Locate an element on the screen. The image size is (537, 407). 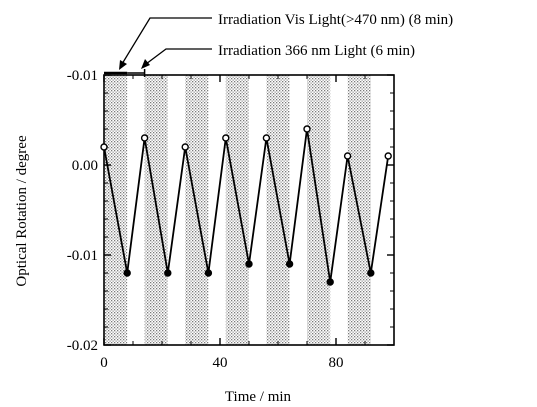
uv-pointer-arrowhead is located at coordinates (145, 64).